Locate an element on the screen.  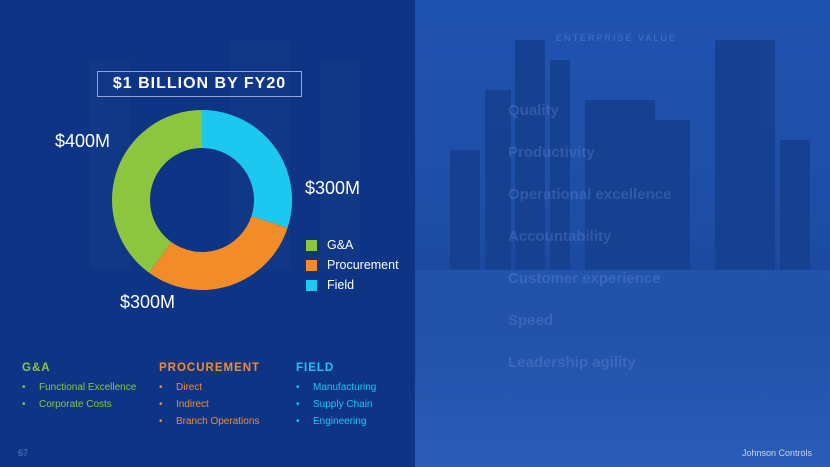
slice-ga is located at coordinates (157, 191).